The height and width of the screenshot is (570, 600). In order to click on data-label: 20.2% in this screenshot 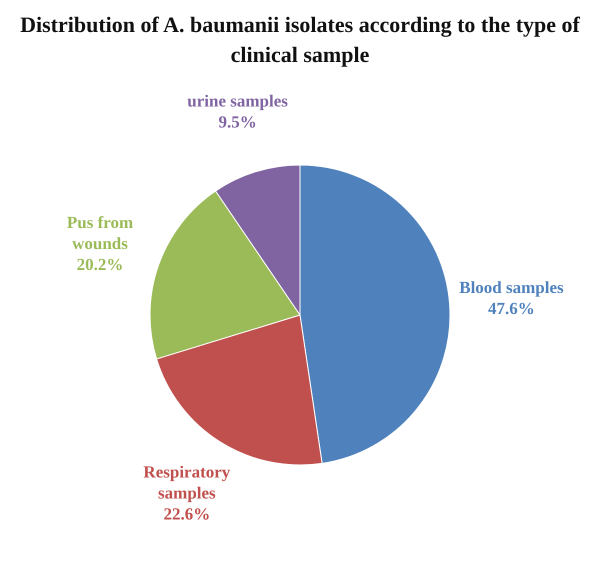, I will do `click(100, 264)`.